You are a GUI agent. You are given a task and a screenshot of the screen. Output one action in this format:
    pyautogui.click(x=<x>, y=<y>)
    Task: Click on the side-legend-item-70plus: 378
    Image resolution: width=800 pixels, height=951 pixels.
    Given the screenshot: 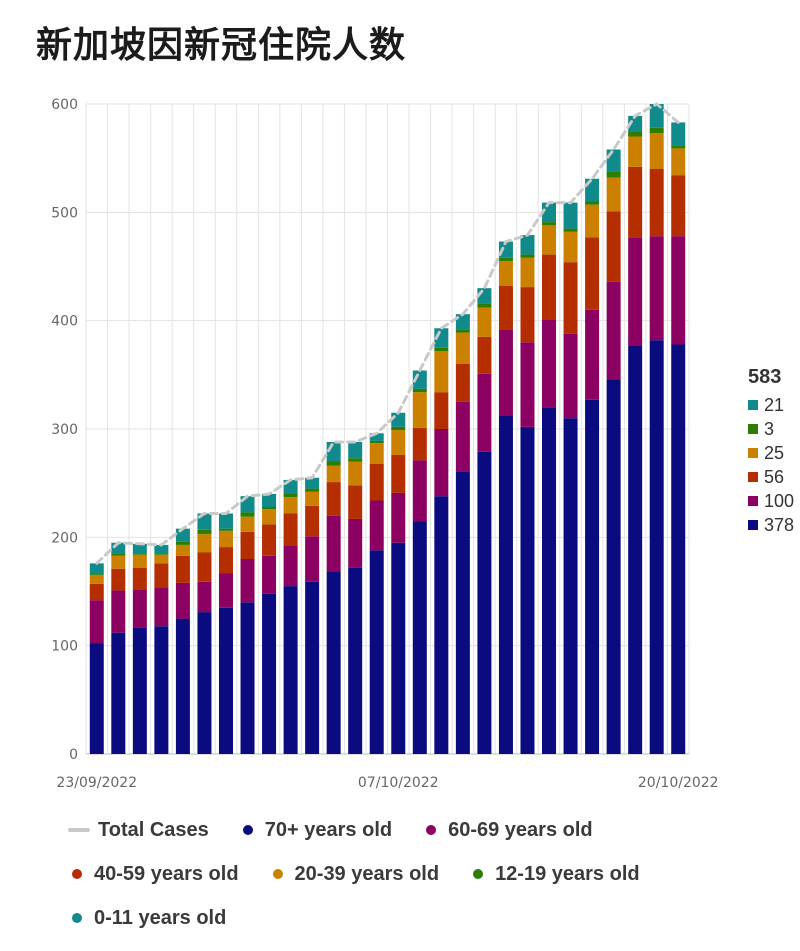 What is the action you would take?
    pyautogui.click(x=771, y=525)
    